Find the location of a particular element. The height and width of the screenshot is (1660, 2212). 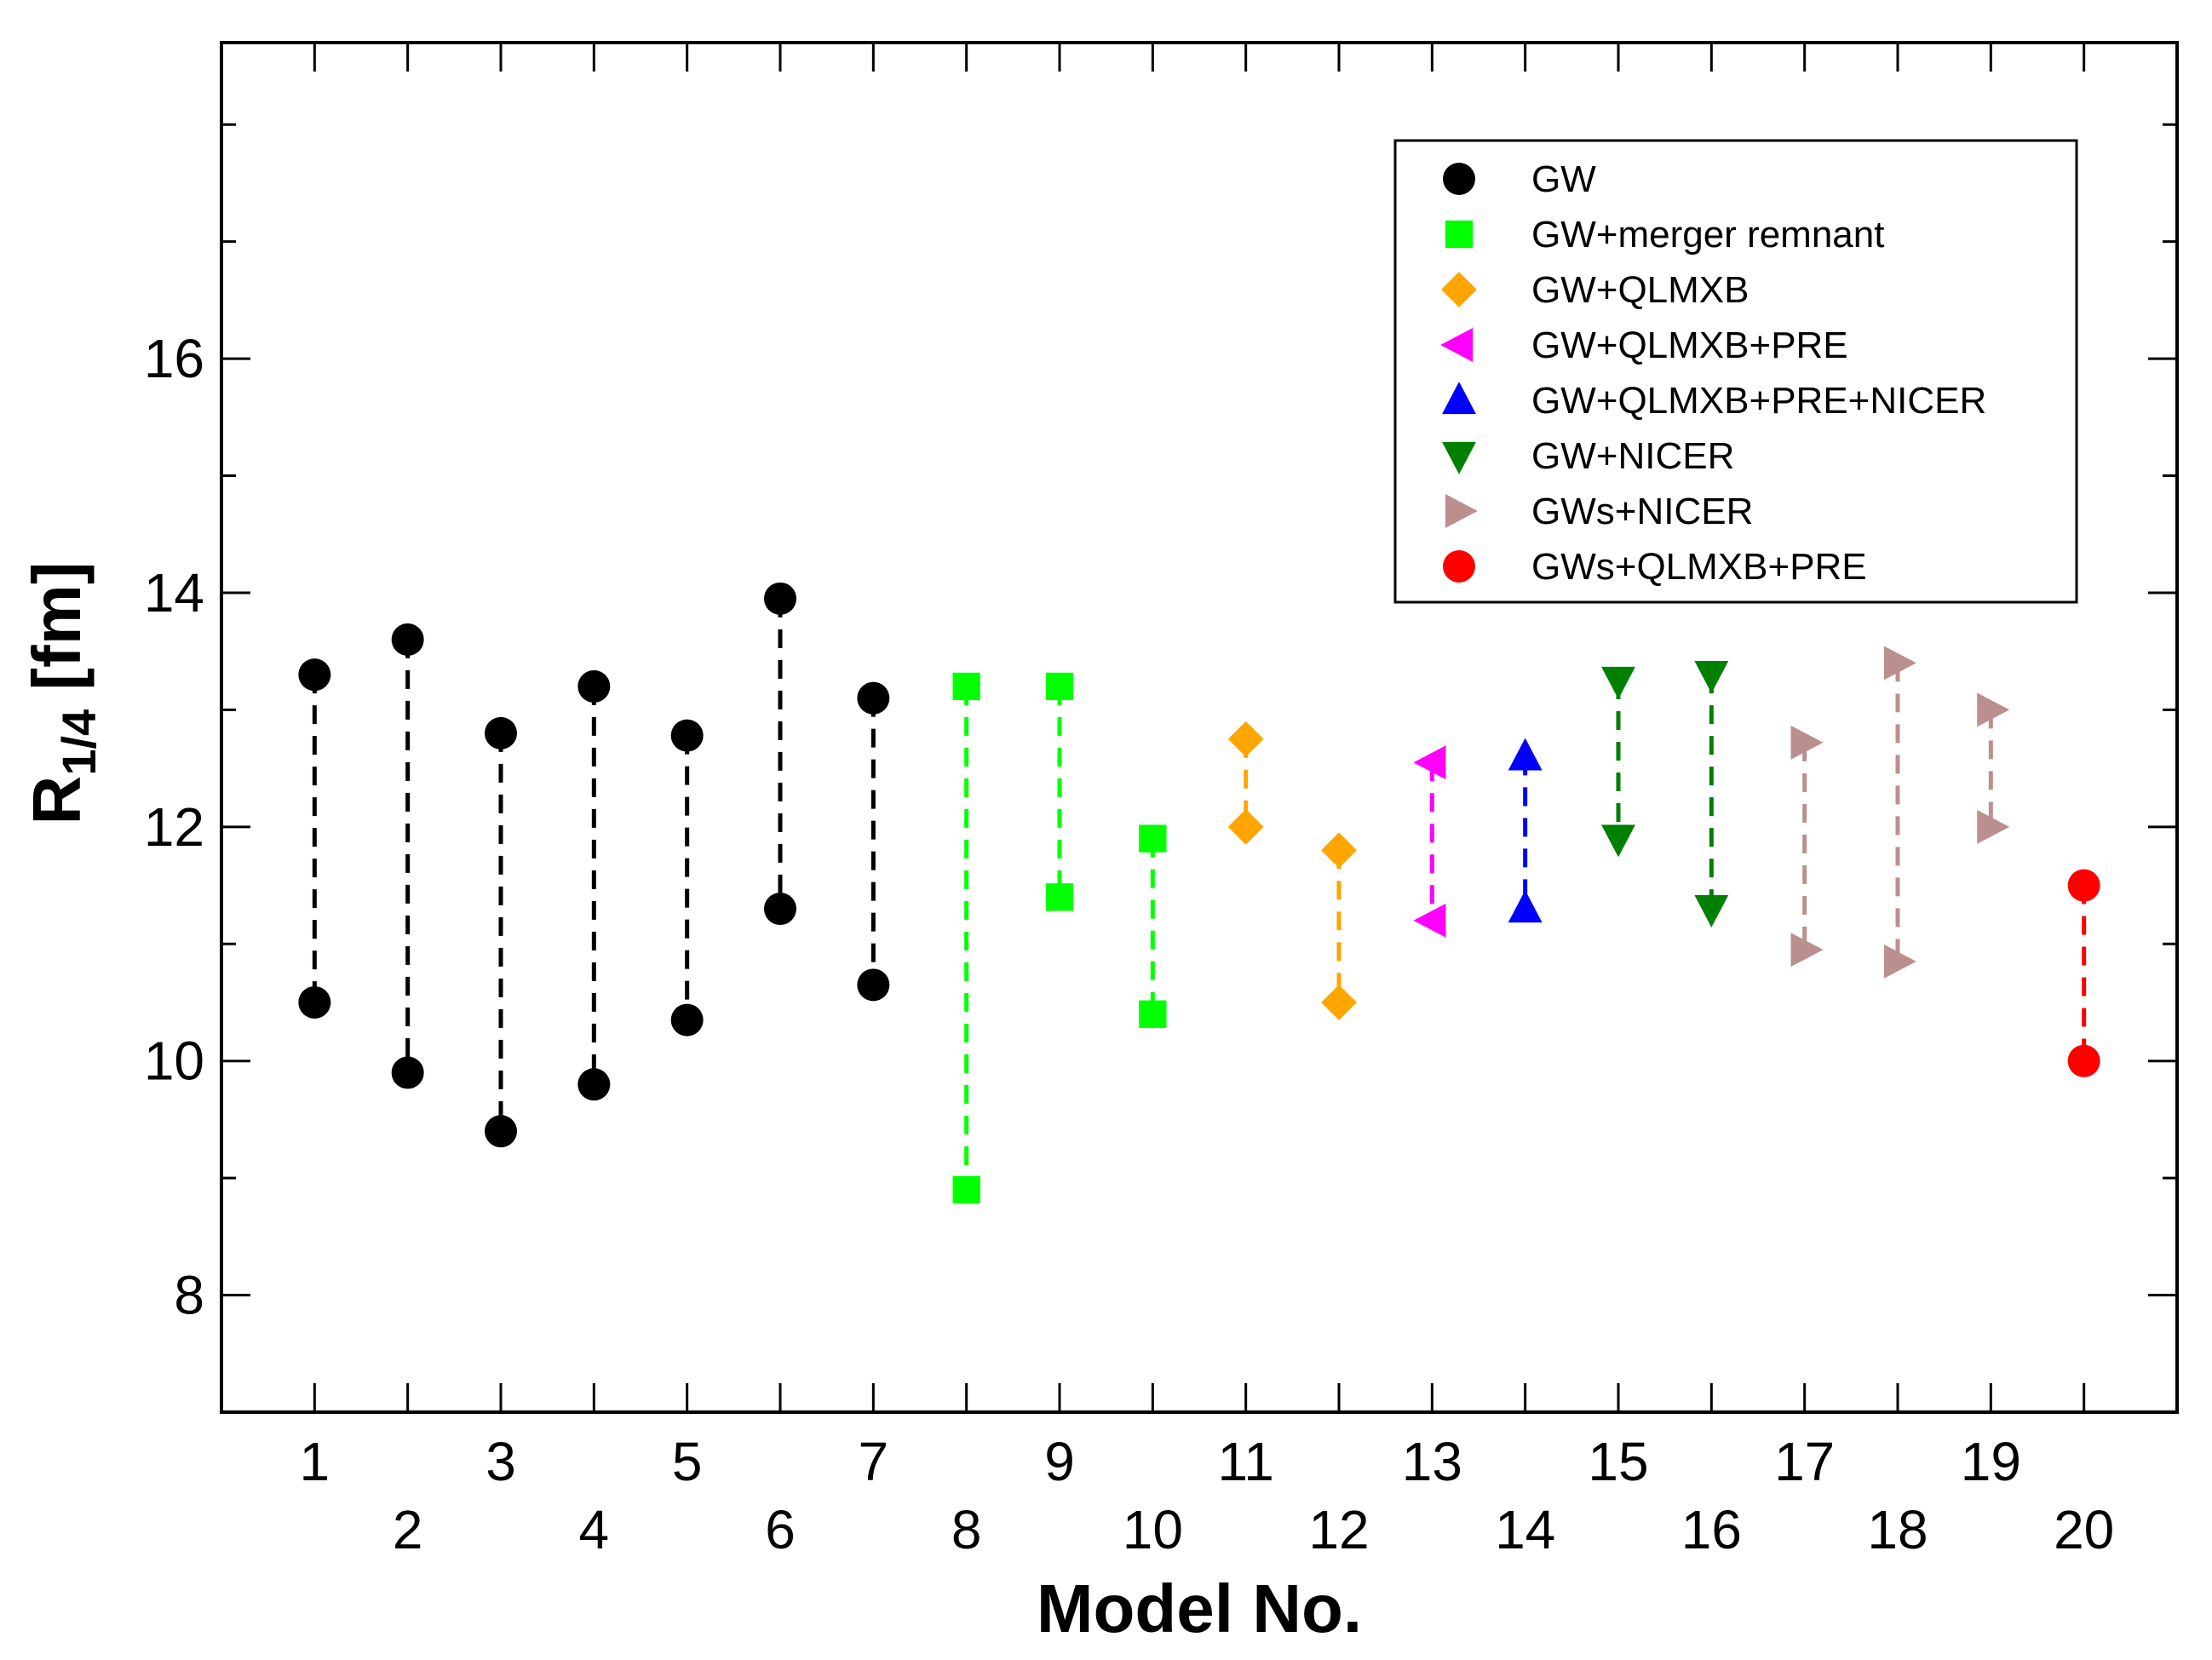

legend-label: GW+merger remnant is located at coordinates (1707, 235).